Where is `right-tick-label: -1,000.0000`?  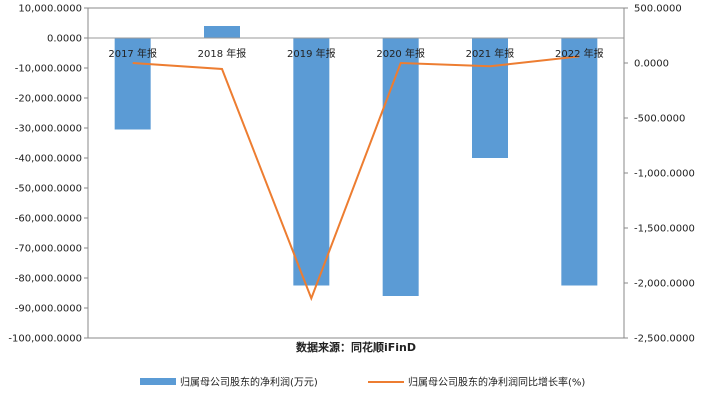 right-tick-label: -1,000.0000 is located at coordinates (664, 174).